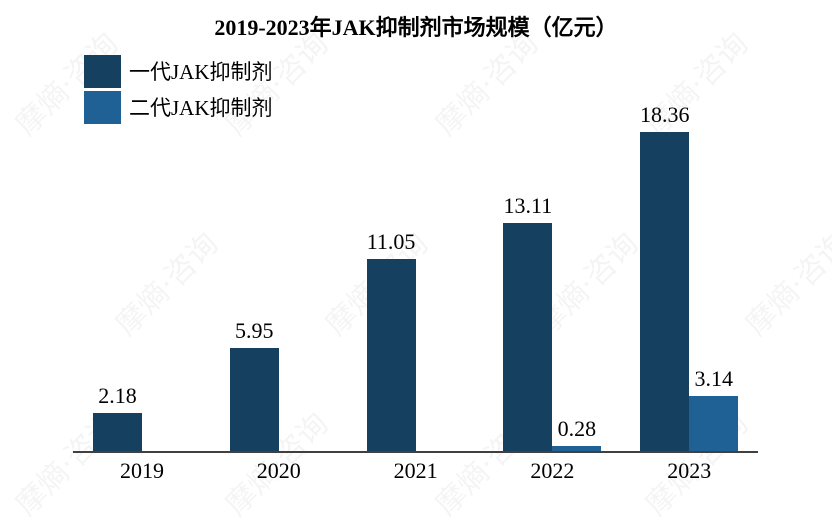 This screenshot has height=523, width=832. I want to click on bar-first-gen-2022, so click(528, 337).